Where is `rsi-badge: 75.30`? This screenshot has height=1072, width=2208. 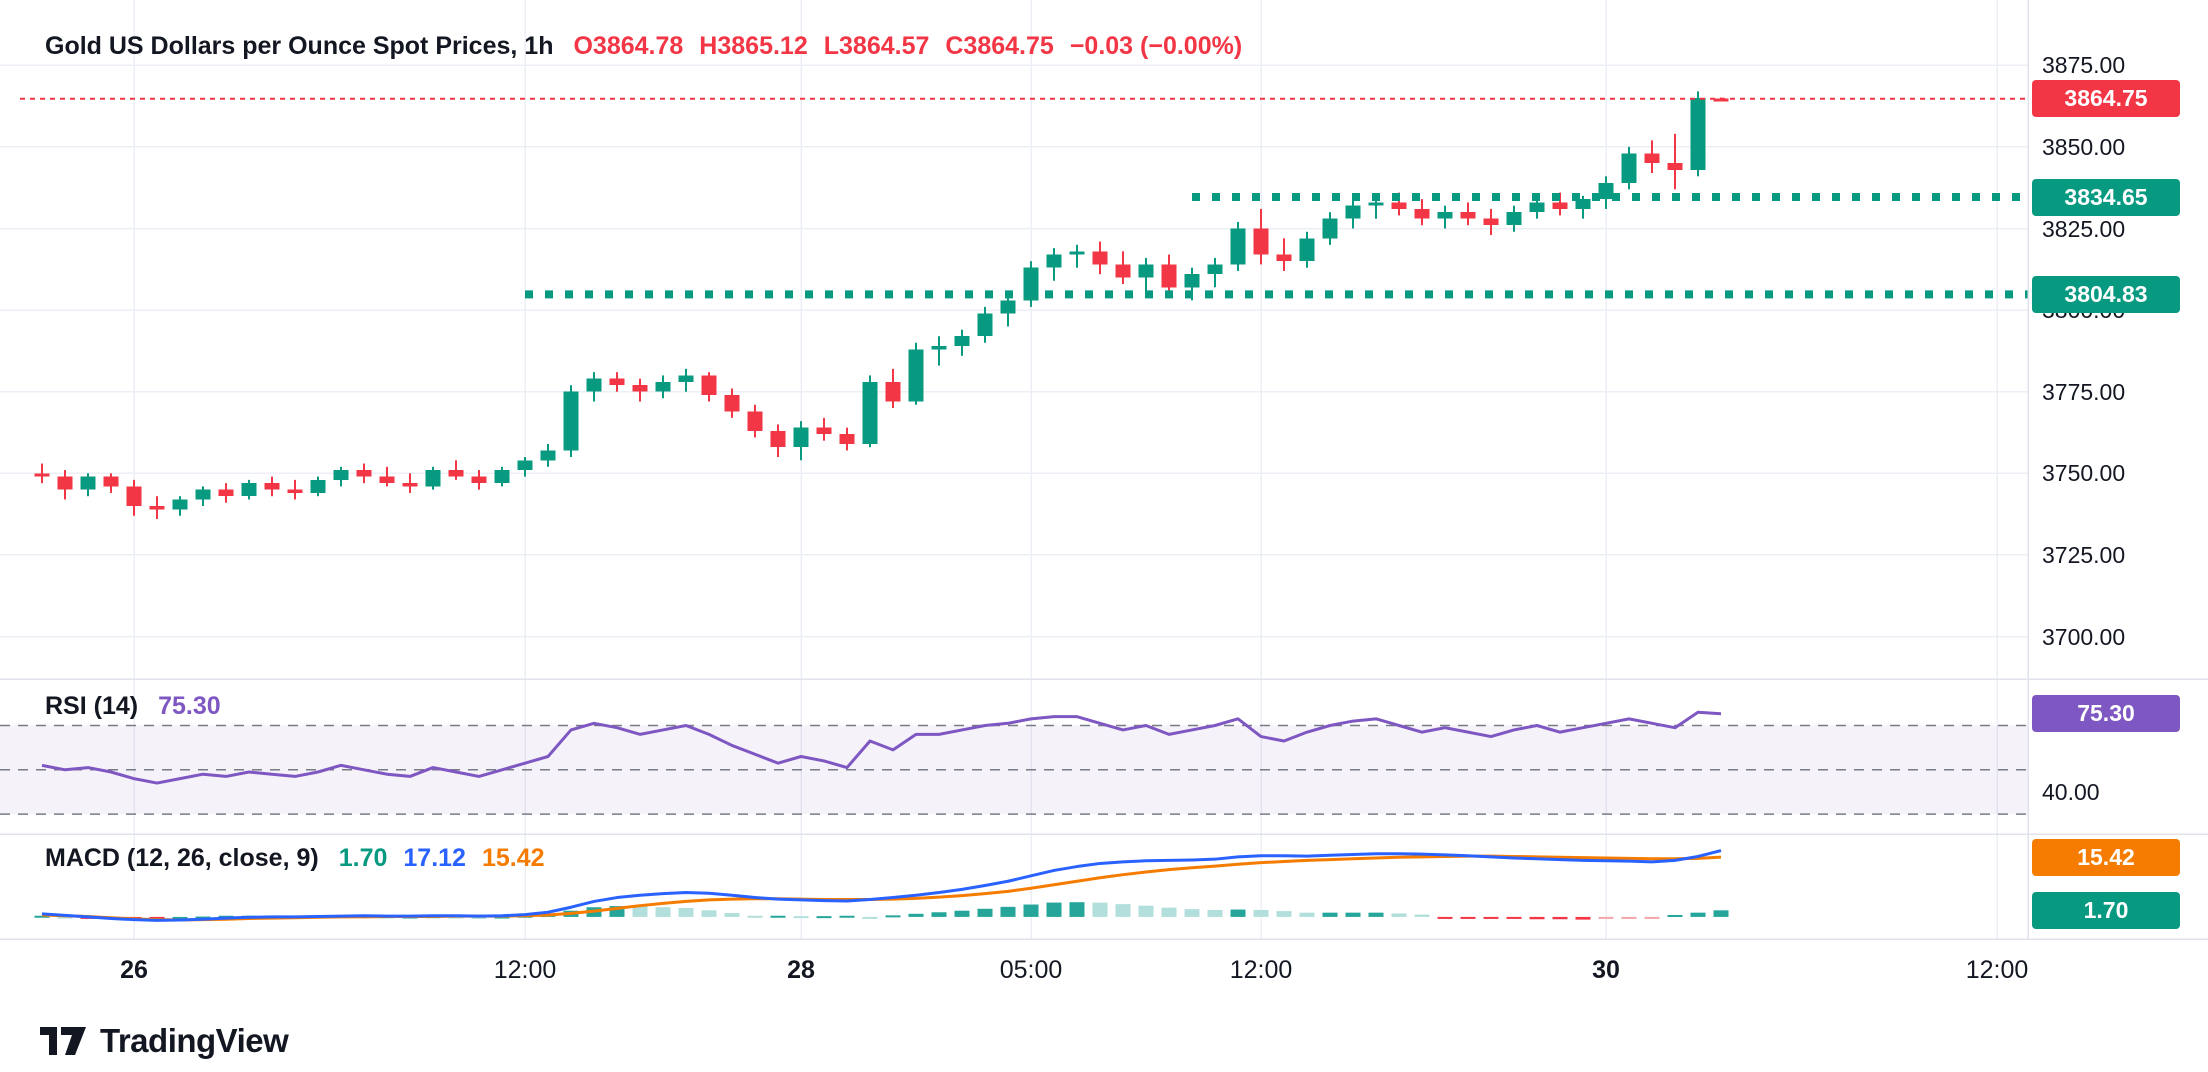 rsi-badge: 75.30 is located at coordinates (2106, 714).